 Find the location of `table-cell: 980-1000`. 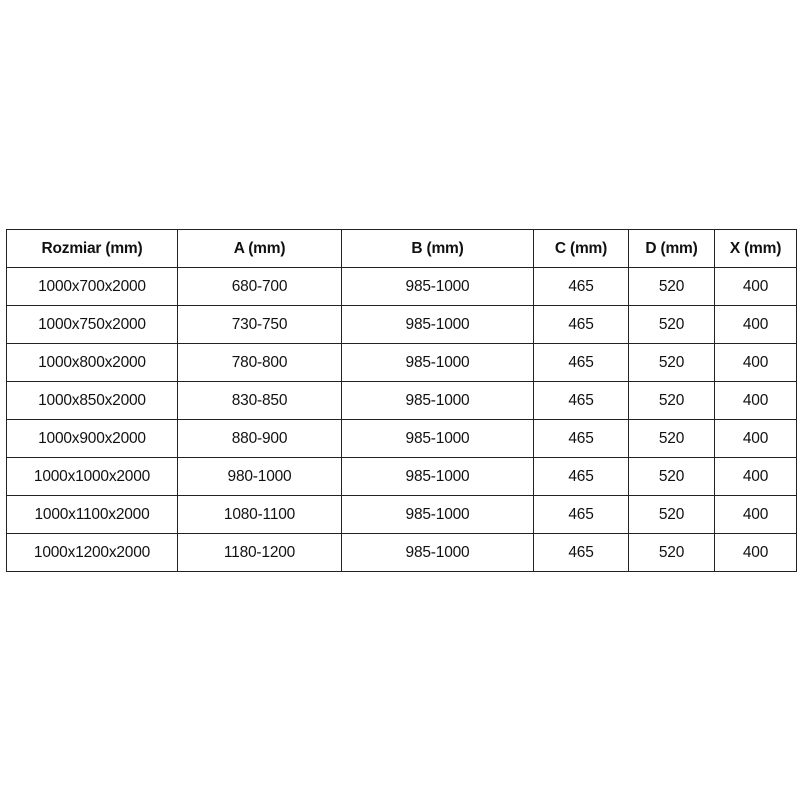

table-cell: 980-1000 is located at coordinates (259, 476).